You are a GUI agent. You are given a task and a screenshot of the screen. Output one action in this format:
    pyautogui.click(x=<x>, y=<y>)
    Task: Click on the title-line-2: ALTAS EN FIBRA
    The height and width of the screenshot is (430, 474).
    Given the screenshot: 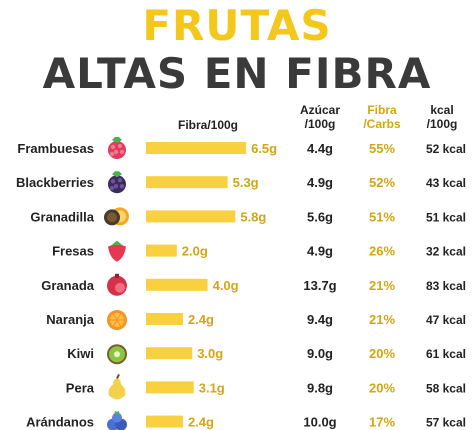 What is the action you would take?
    pyautogui.click(x=237, y=73)
    